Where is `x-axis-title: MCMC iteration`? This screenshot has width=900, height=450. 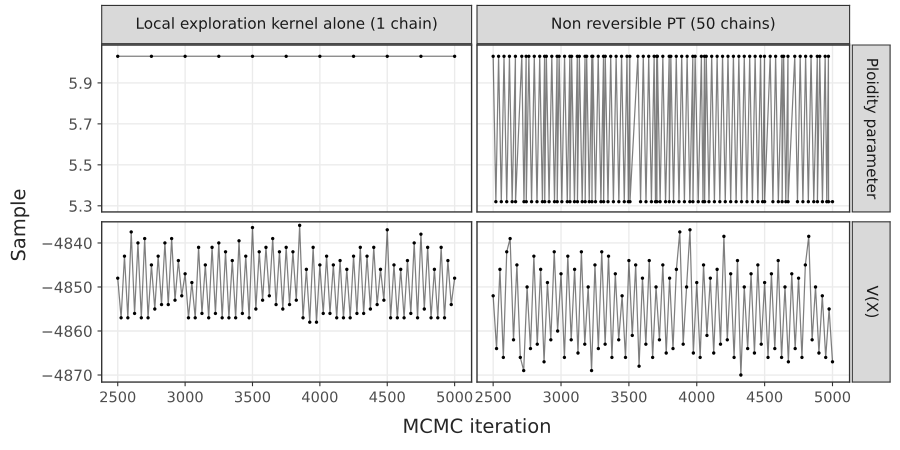
x-axis-title: MCMC iteration is located at coordinates (477, 426).